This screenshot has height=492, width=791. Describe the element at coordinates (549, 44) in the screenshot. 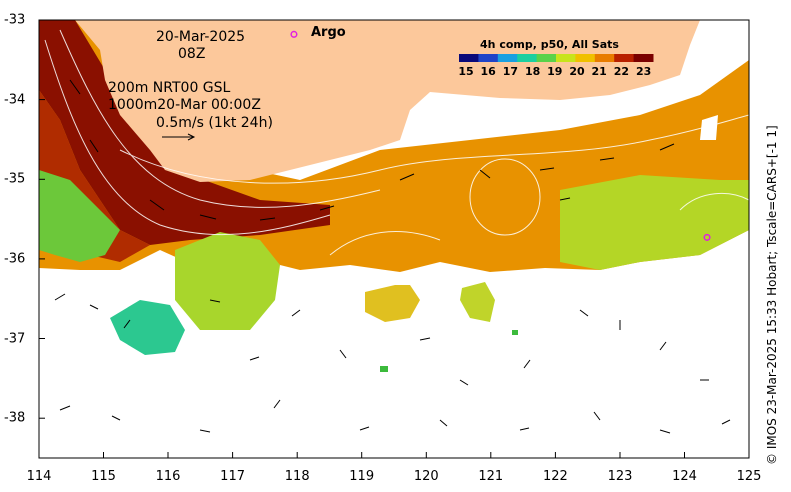

I see `colorbar-title: 4h comp, p50, All Sats` at that location.